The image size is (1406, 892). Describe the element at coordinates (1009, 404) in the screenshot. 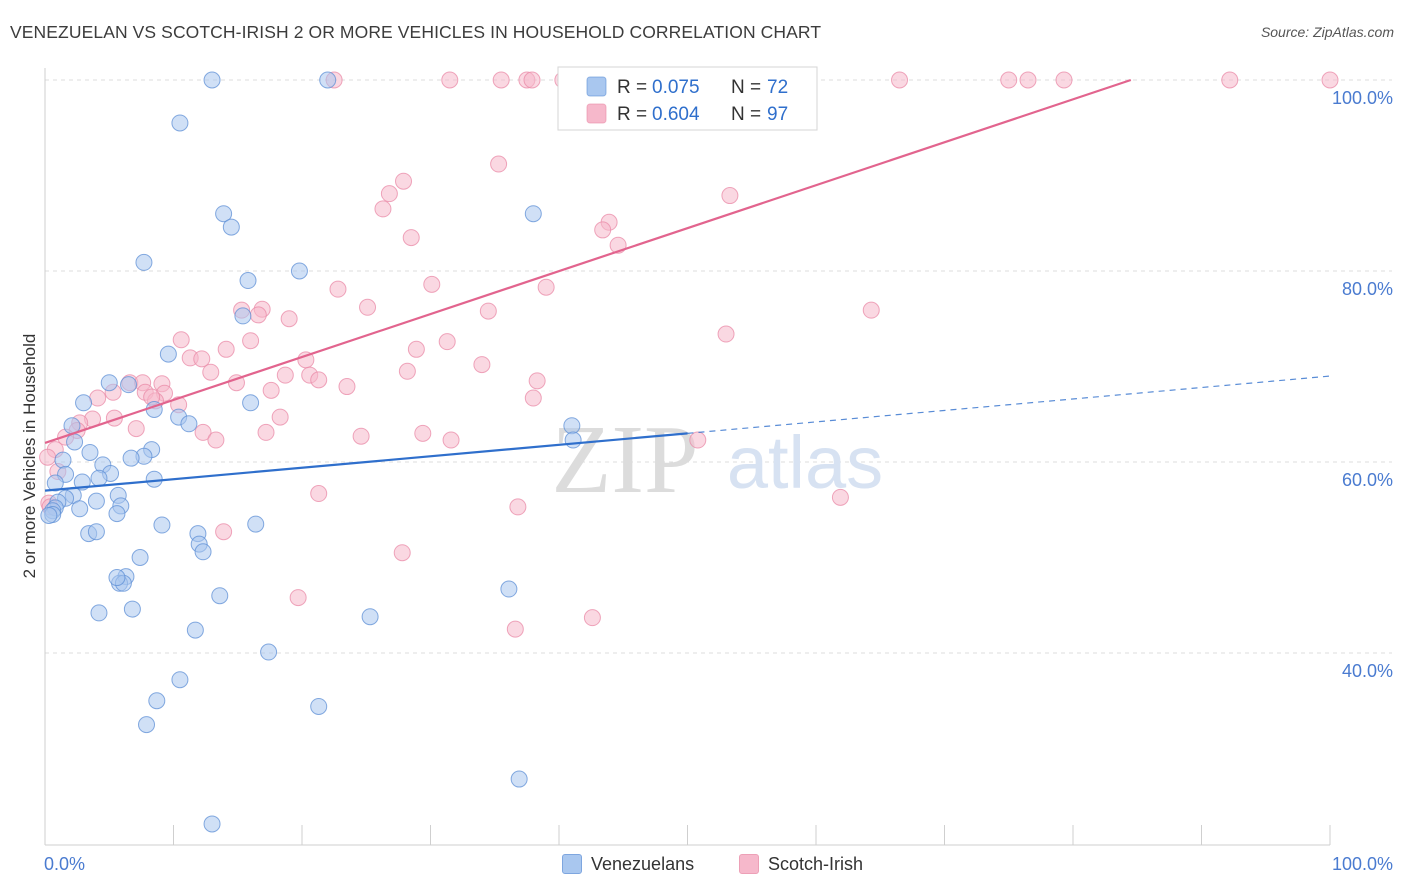

I see `venezuelans-trend-extension` at that location.